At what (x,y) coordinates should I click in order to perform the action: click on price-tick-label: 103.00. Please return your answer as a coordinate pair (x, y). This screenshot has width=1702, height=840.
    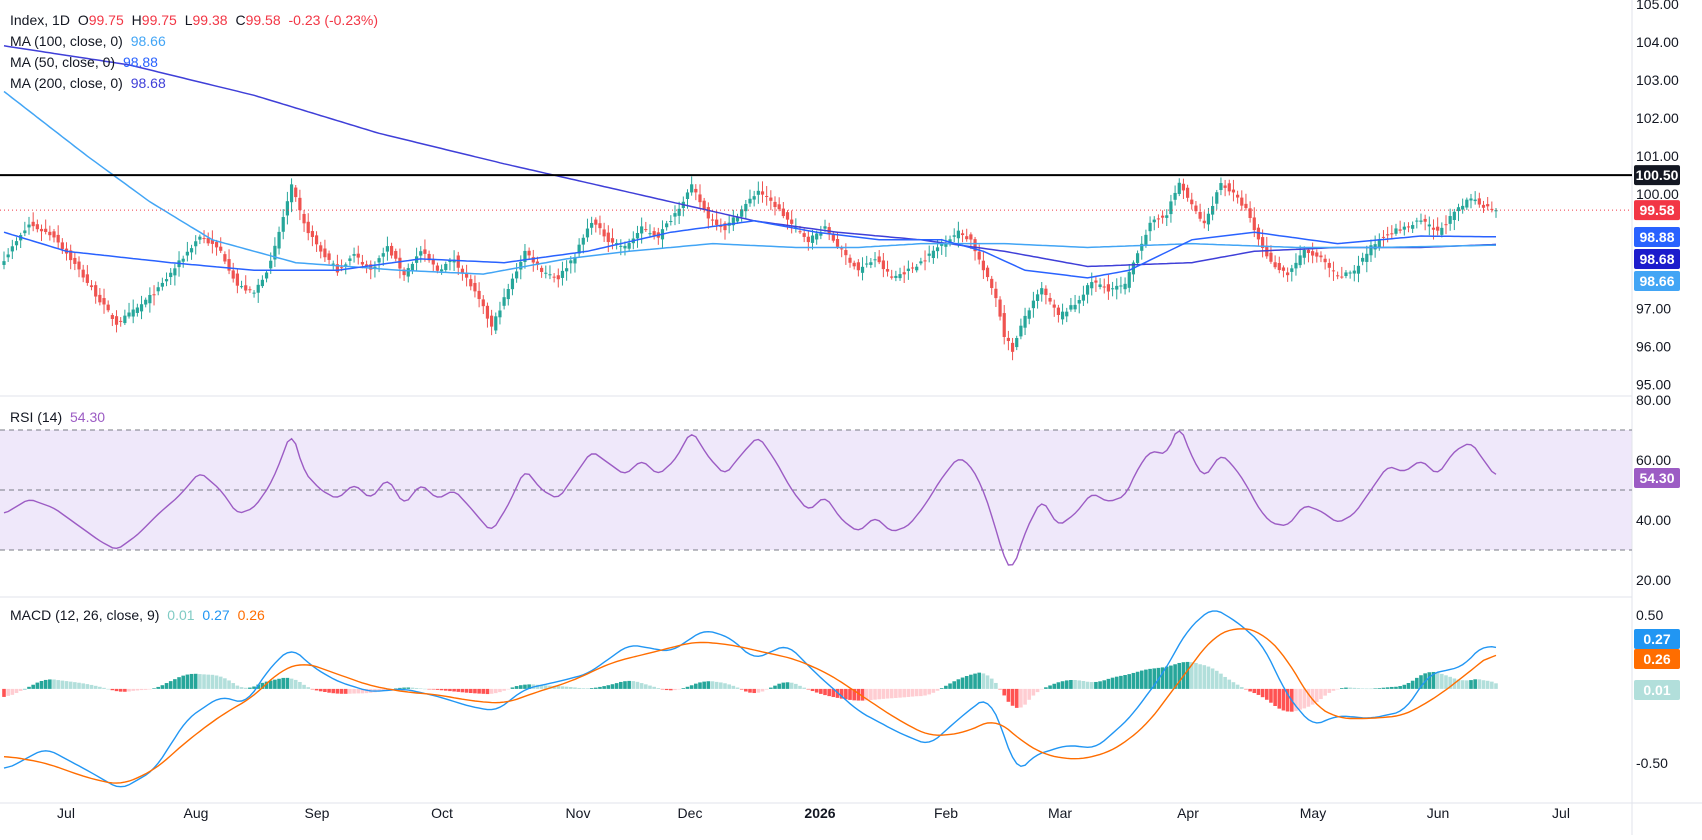
    Looking at the image, I should click on (1657, 80).